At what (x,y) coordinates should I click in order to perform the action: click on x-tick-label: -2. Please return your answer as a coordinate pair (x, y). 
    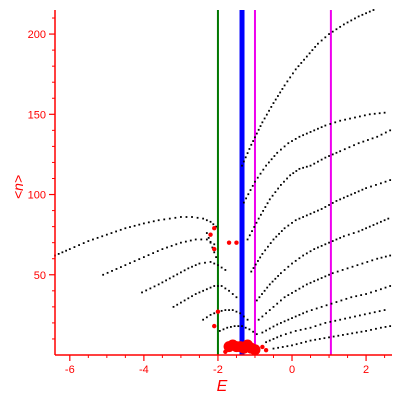
    Looking at the image, I should click on (218, 370).